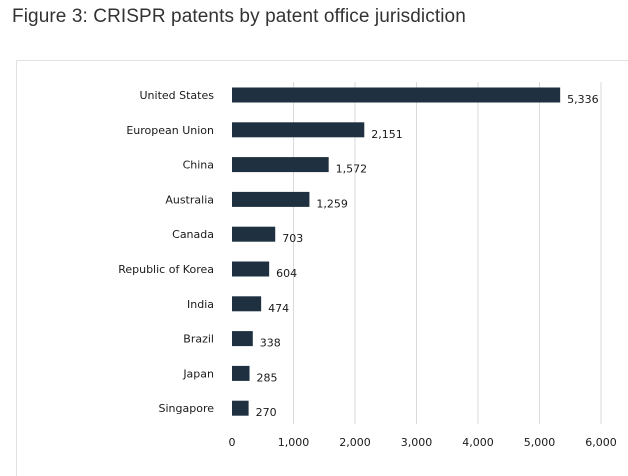  I want to click on x-tick-label-5: 5,000, so click(540, 442).